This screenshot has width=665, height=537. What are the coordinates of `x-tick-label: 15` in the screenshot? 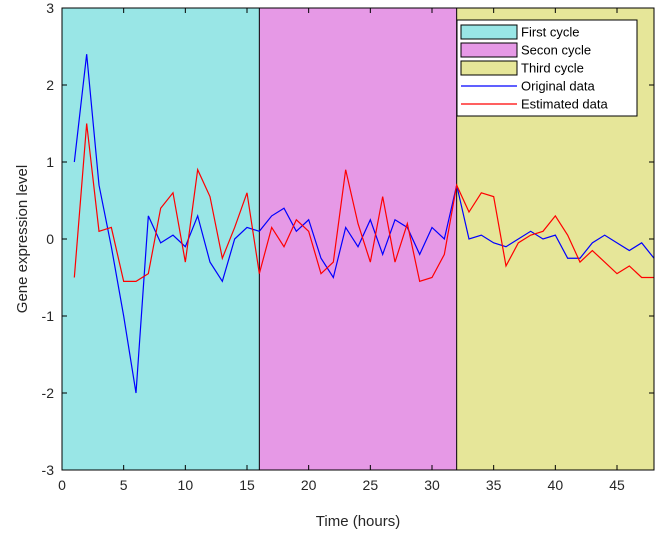 It's located at (247, 485).